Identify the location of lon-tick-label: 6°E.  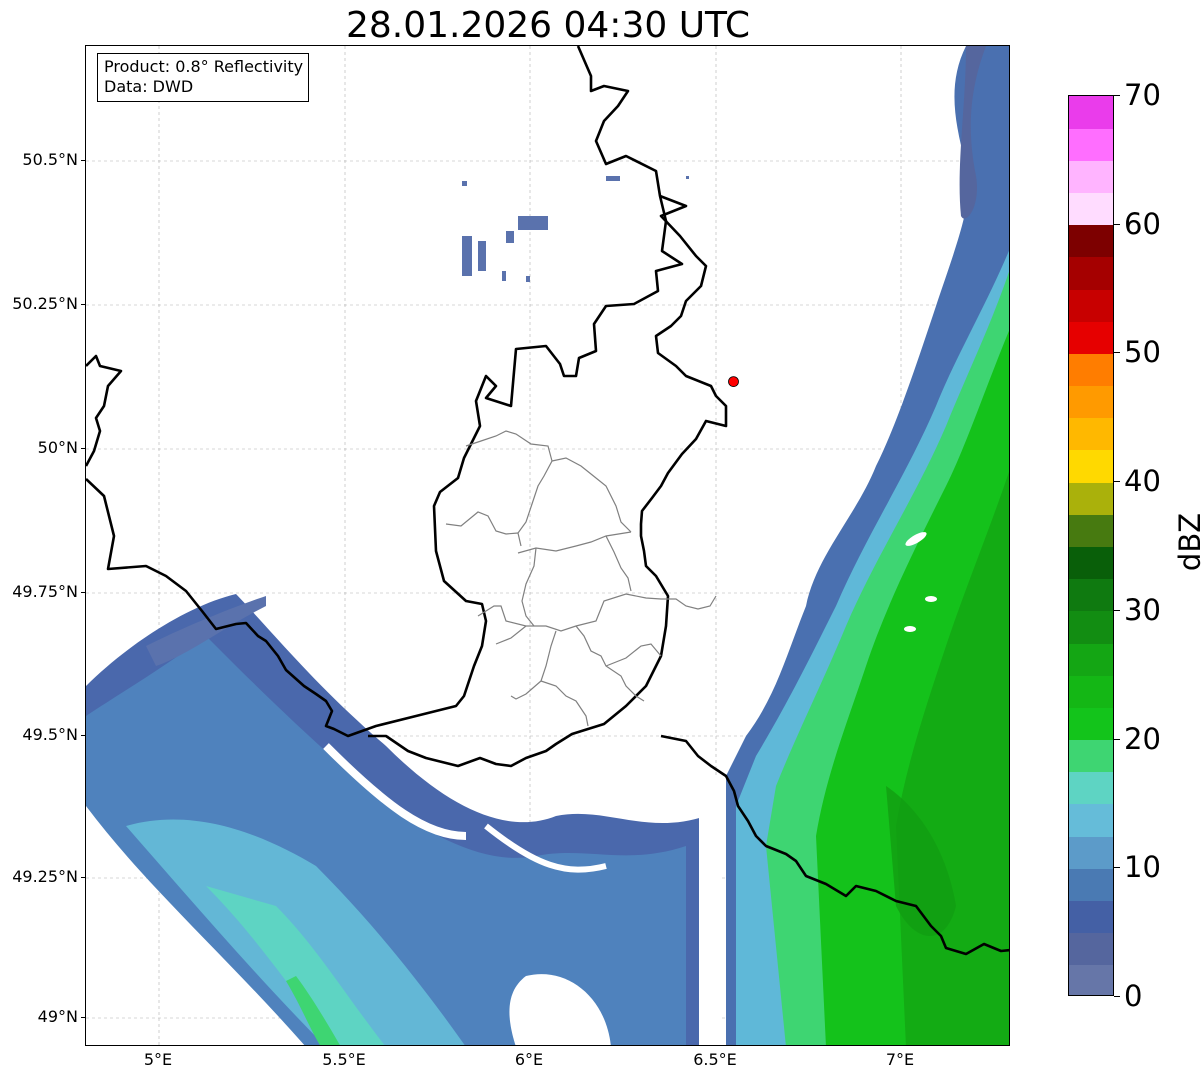
(529, 1059).